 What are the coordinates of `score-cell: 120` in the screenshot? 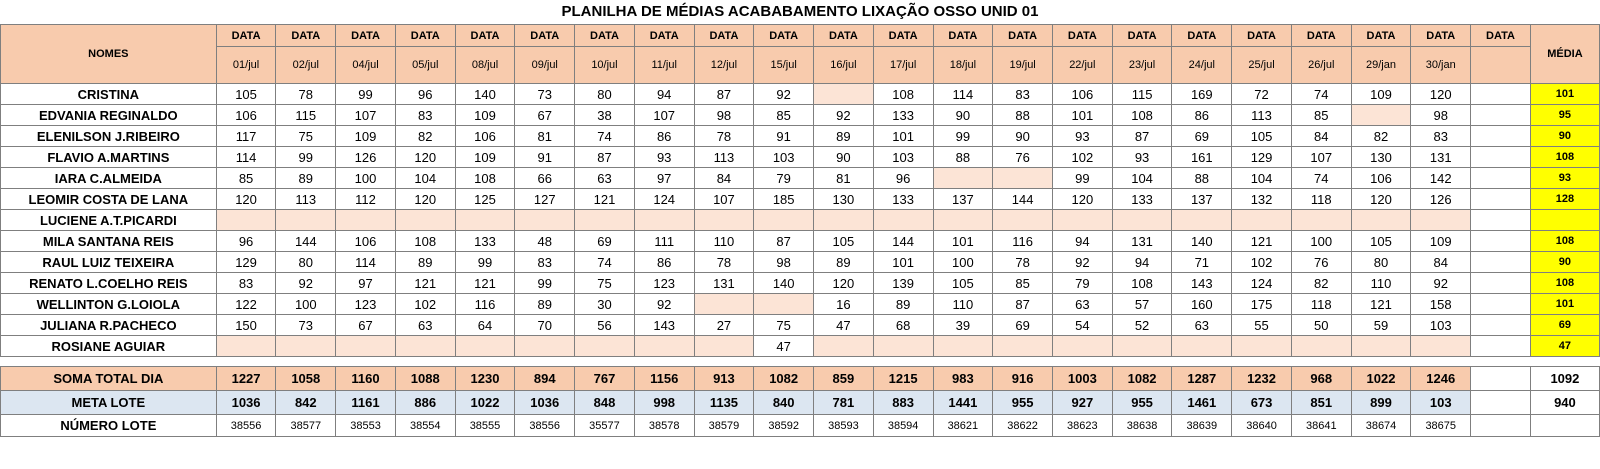 It's located at (1381, 199).